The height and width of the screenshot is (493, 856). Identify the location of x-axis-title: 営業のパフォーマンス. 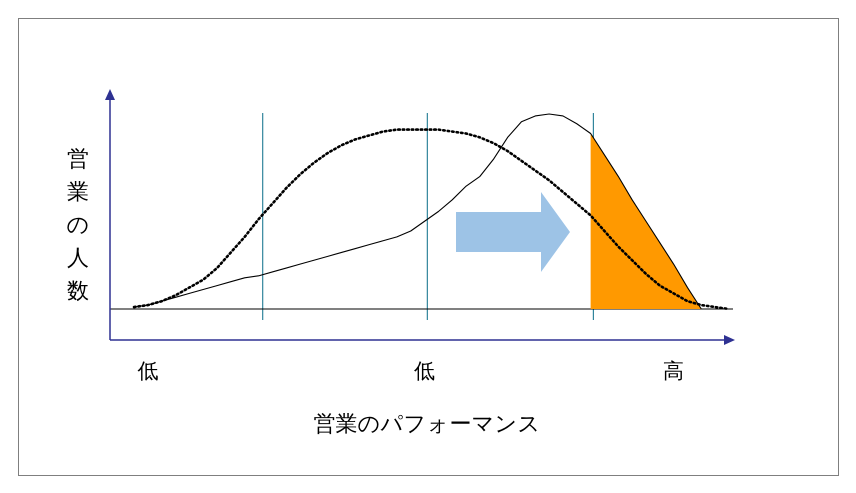
(427, 424).